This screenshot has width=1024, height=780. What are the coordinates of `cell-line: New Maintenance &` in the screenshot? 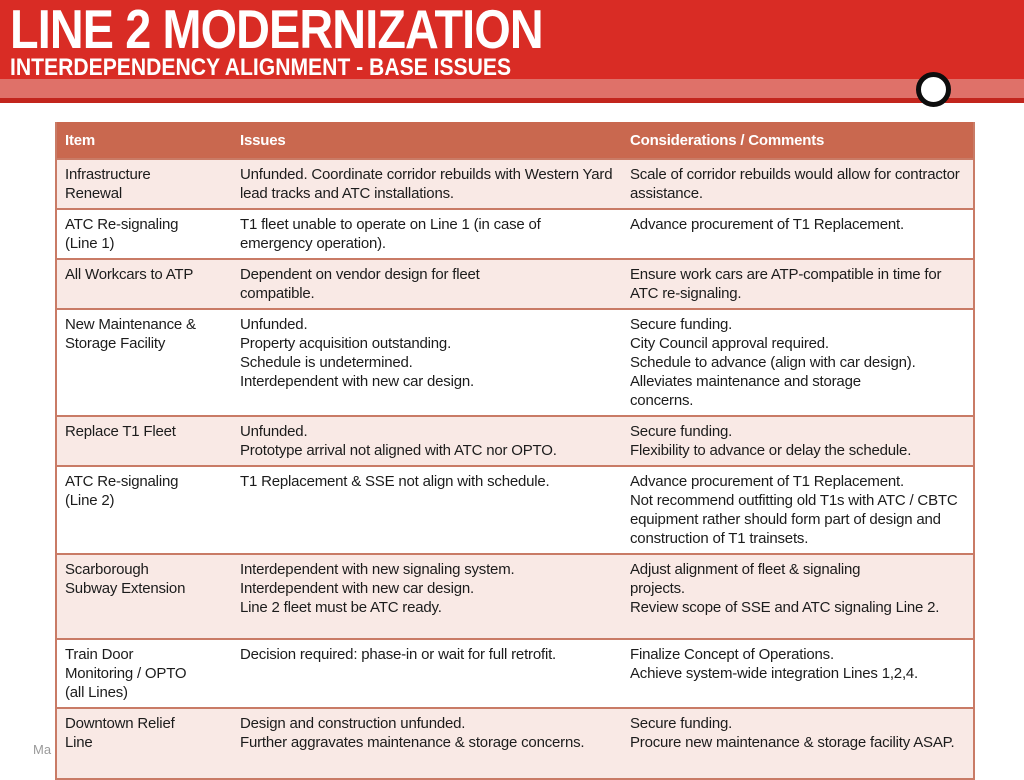 It's located at (130, 324).